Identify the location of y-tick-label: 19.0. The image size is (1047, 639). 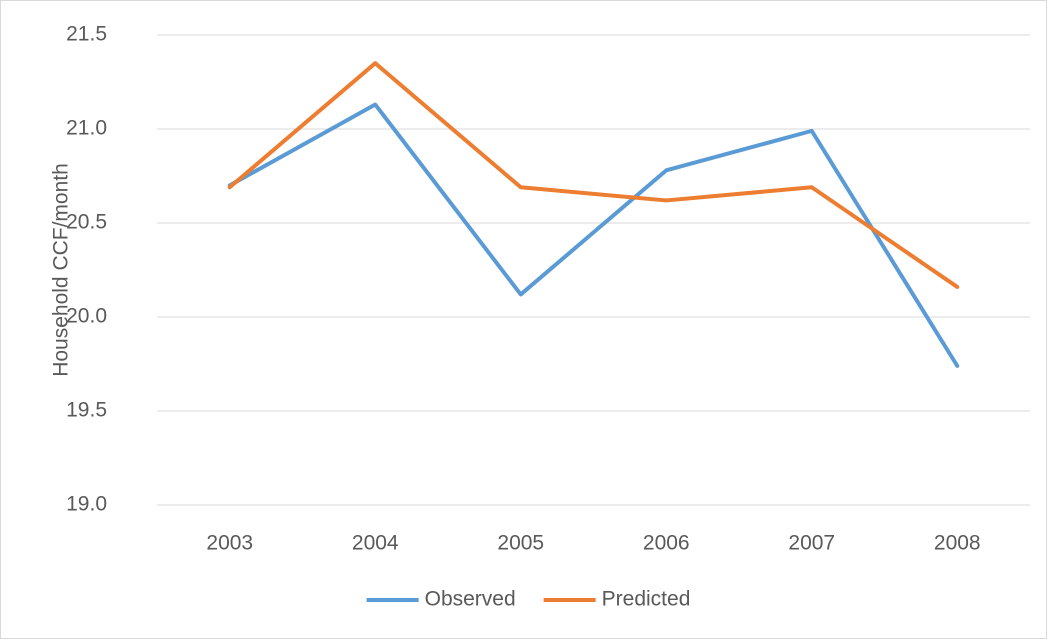
(86, 504).